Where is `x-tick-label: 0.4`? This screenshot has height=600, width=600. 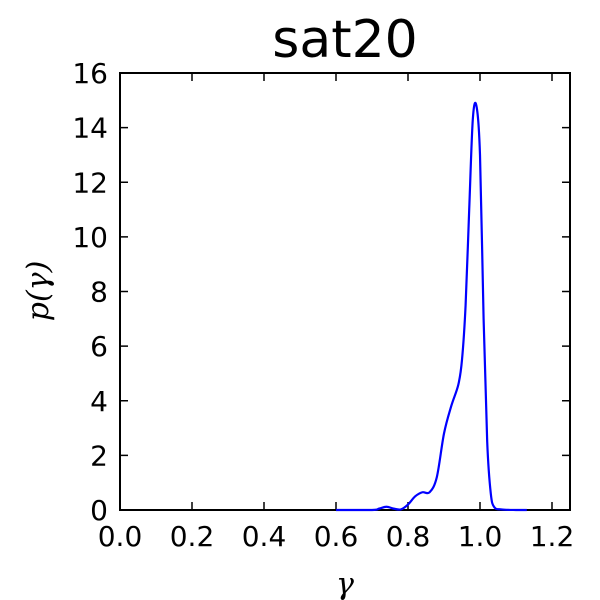 x-tick-label: 0.4 is located at coordinates (264, 536).